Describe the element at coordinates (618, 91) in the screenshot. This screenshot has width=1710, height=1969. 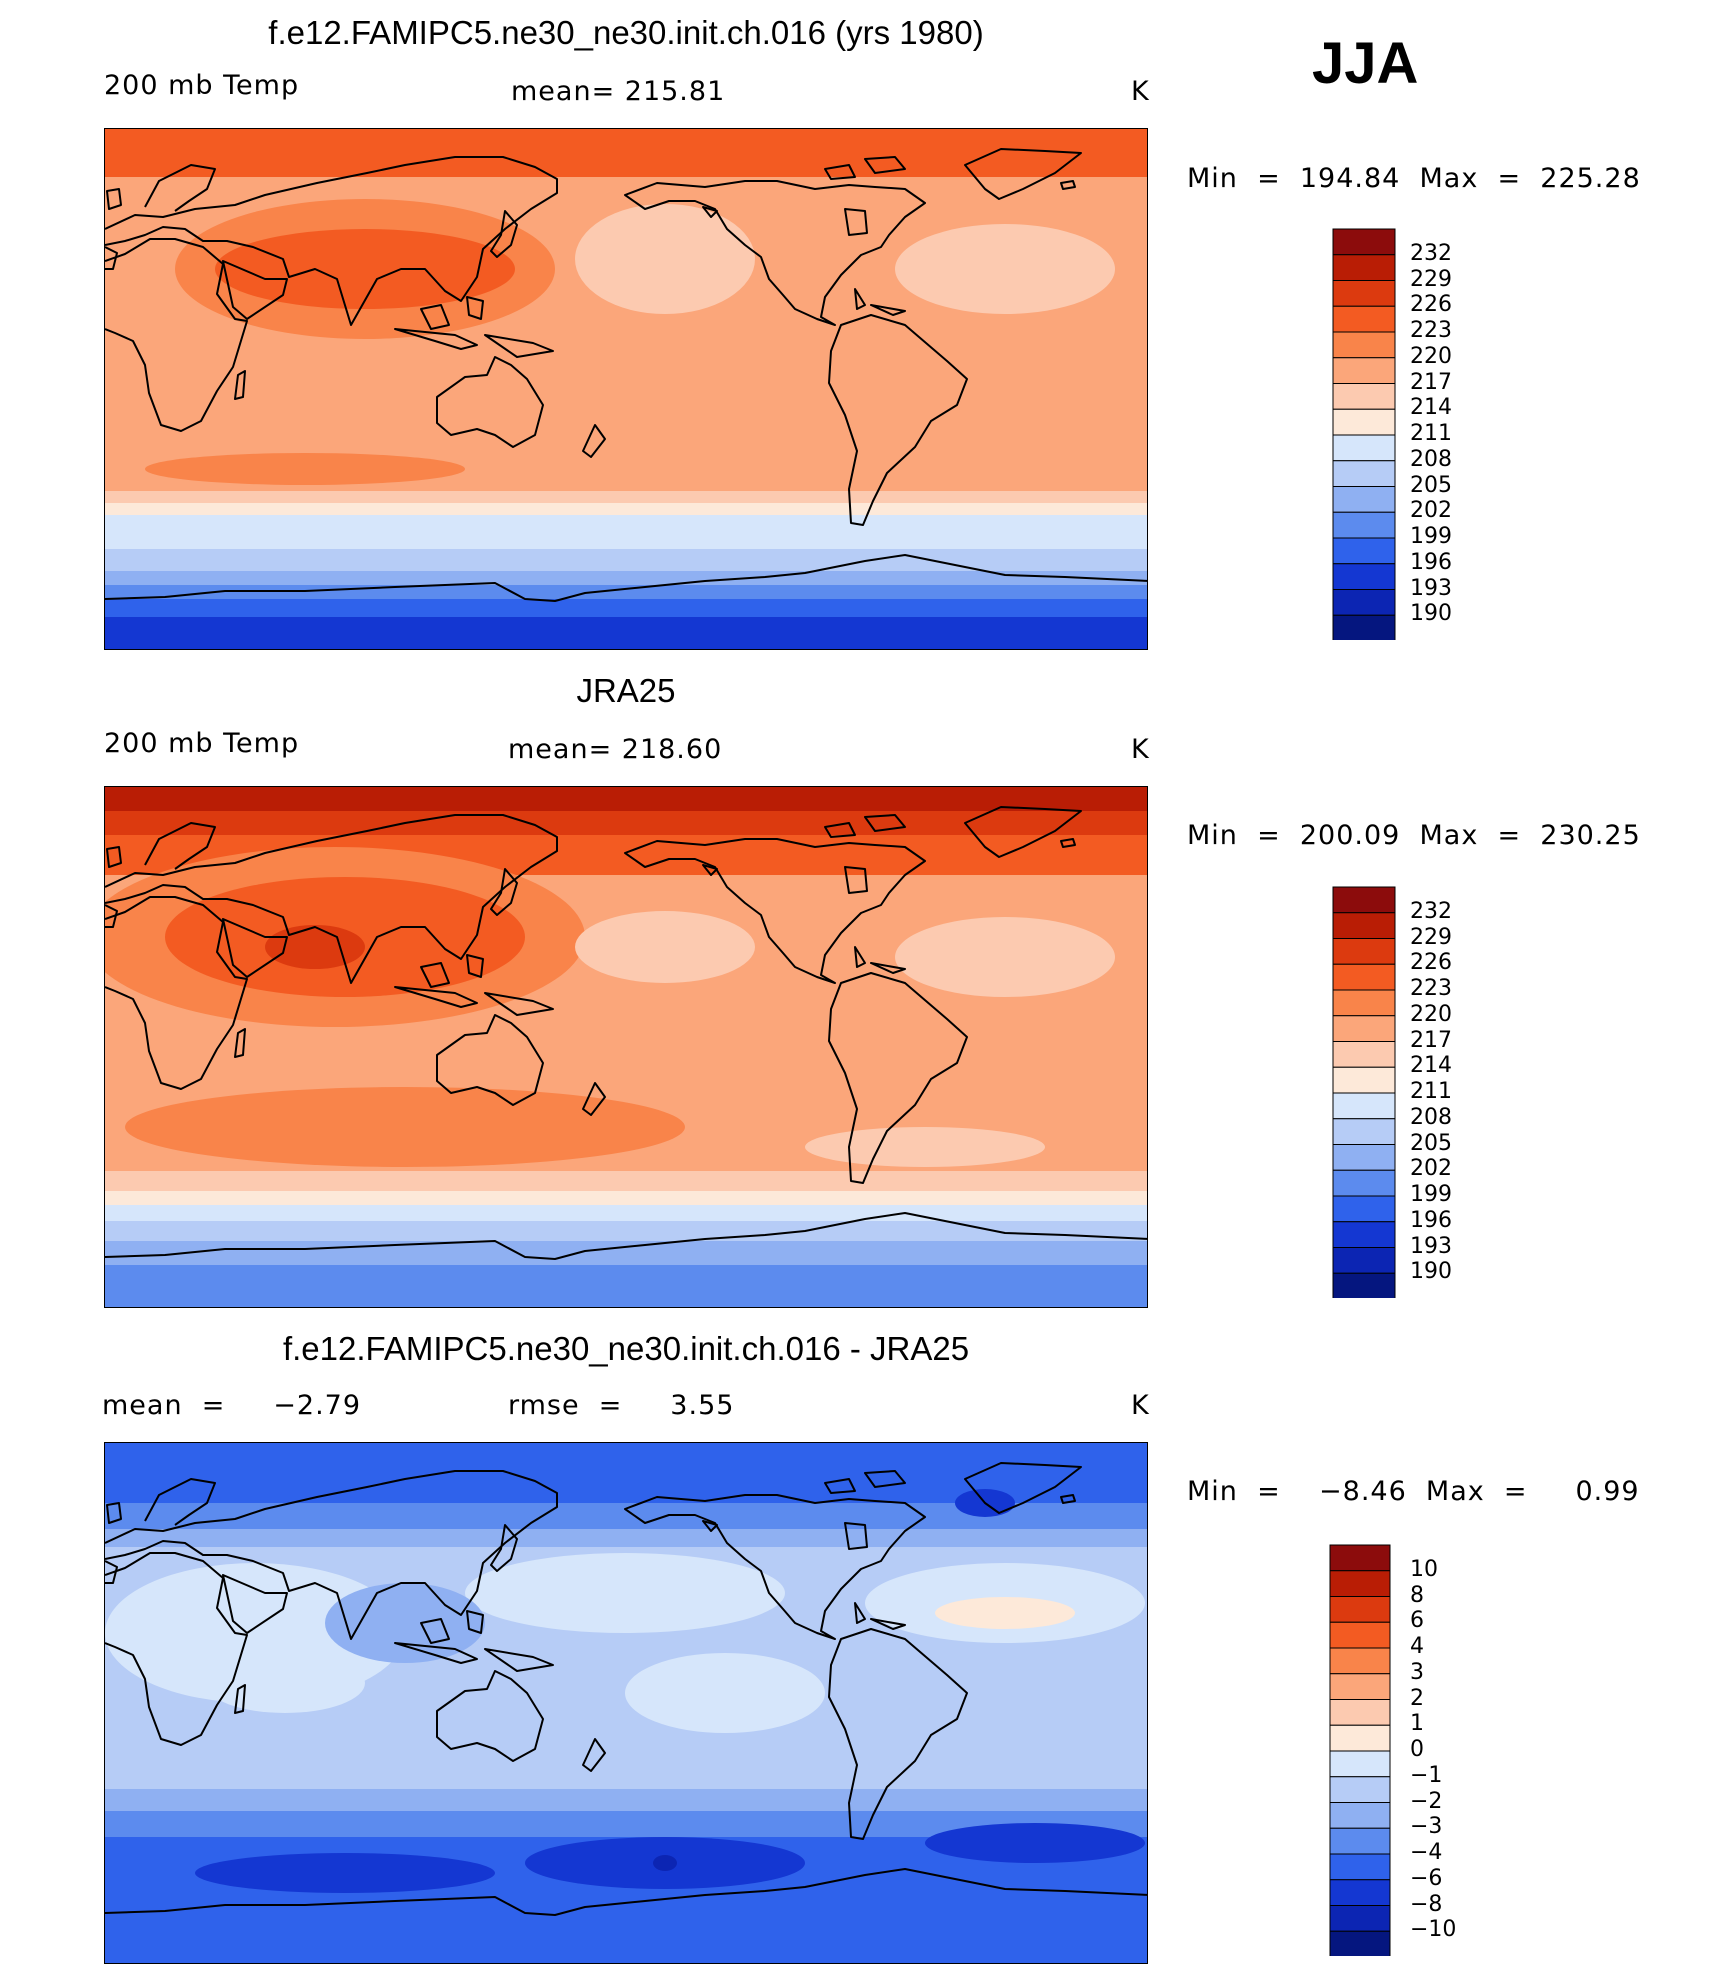
I see `panel1-mean-label: mean= 215.81` at that location.